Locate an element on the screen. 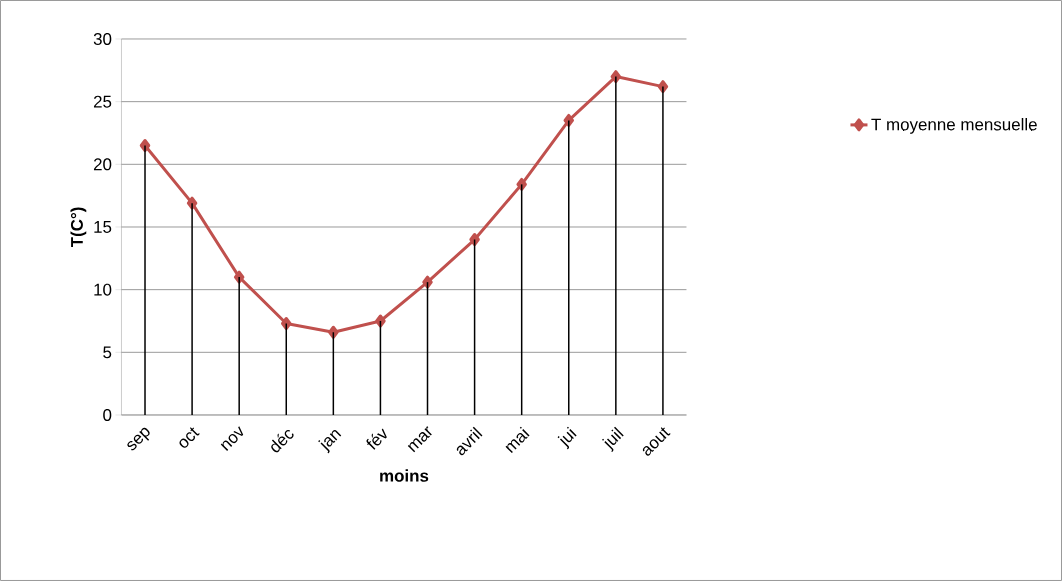 The height and width of the screenshot is (581, 1062). x-tick-label: fév is located at coordinates (376, 439).